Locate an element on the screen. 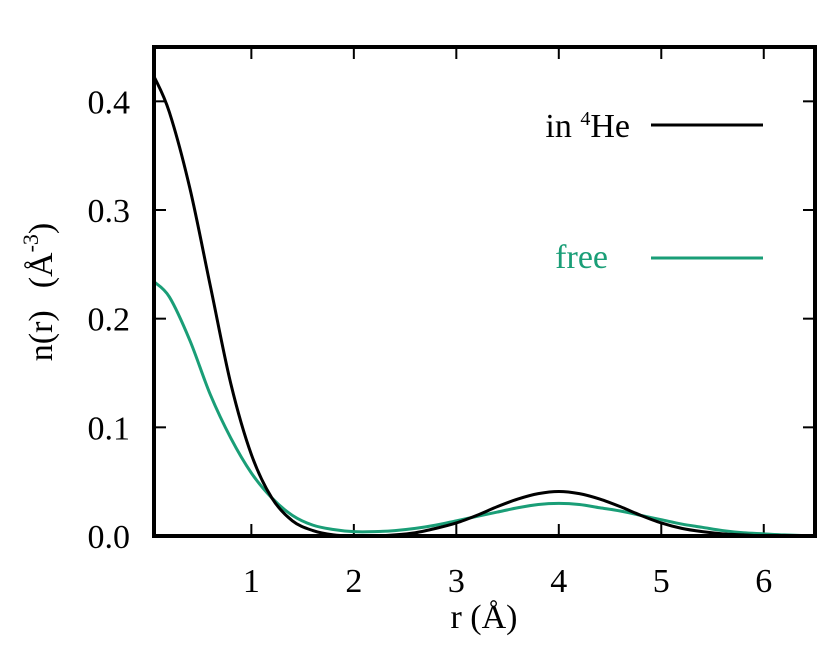 This screenshot has height=648, width=831. y-axis-title: n(r) (Å-3) is located at coordinates (39, 292).